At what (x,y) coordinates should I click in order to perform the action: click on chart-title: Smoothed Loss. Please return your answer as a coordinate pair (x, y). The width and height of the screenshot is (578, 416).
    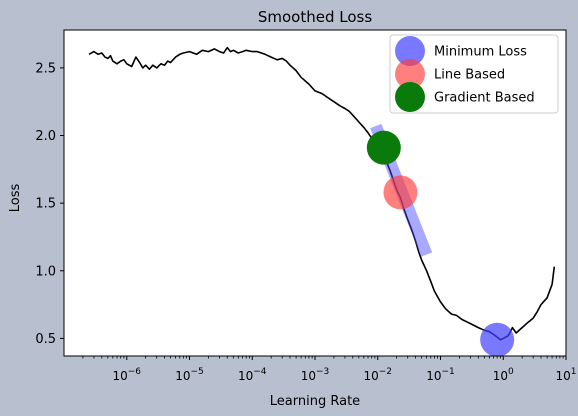
    Looking at the image, I should click on (315, 17).